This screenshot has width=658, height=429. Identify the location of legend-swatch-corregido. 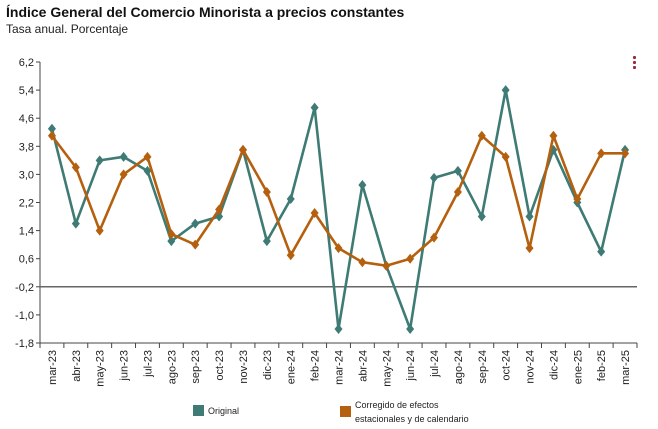
(345, 411).